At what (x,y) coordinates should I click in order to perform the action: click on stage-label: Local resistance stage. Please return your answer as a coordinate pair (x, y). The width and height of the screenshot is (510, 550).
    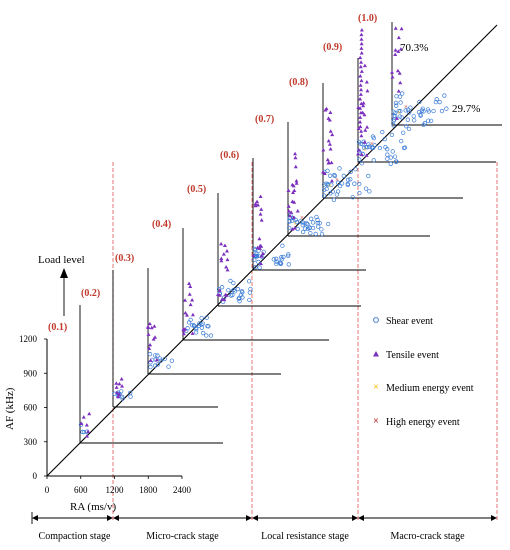
    Looking at the image, I should click on (305, 536).